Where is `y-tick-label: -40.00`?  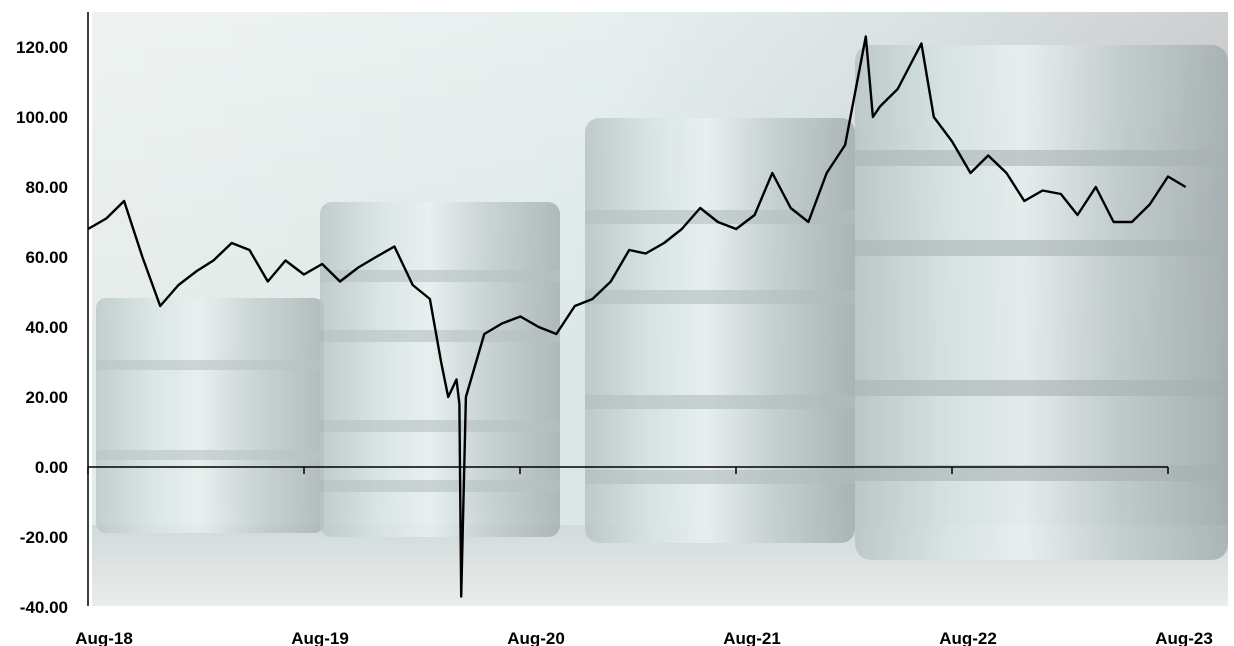
y-tick-label: -40.00 is located at coordinates (44, 607).